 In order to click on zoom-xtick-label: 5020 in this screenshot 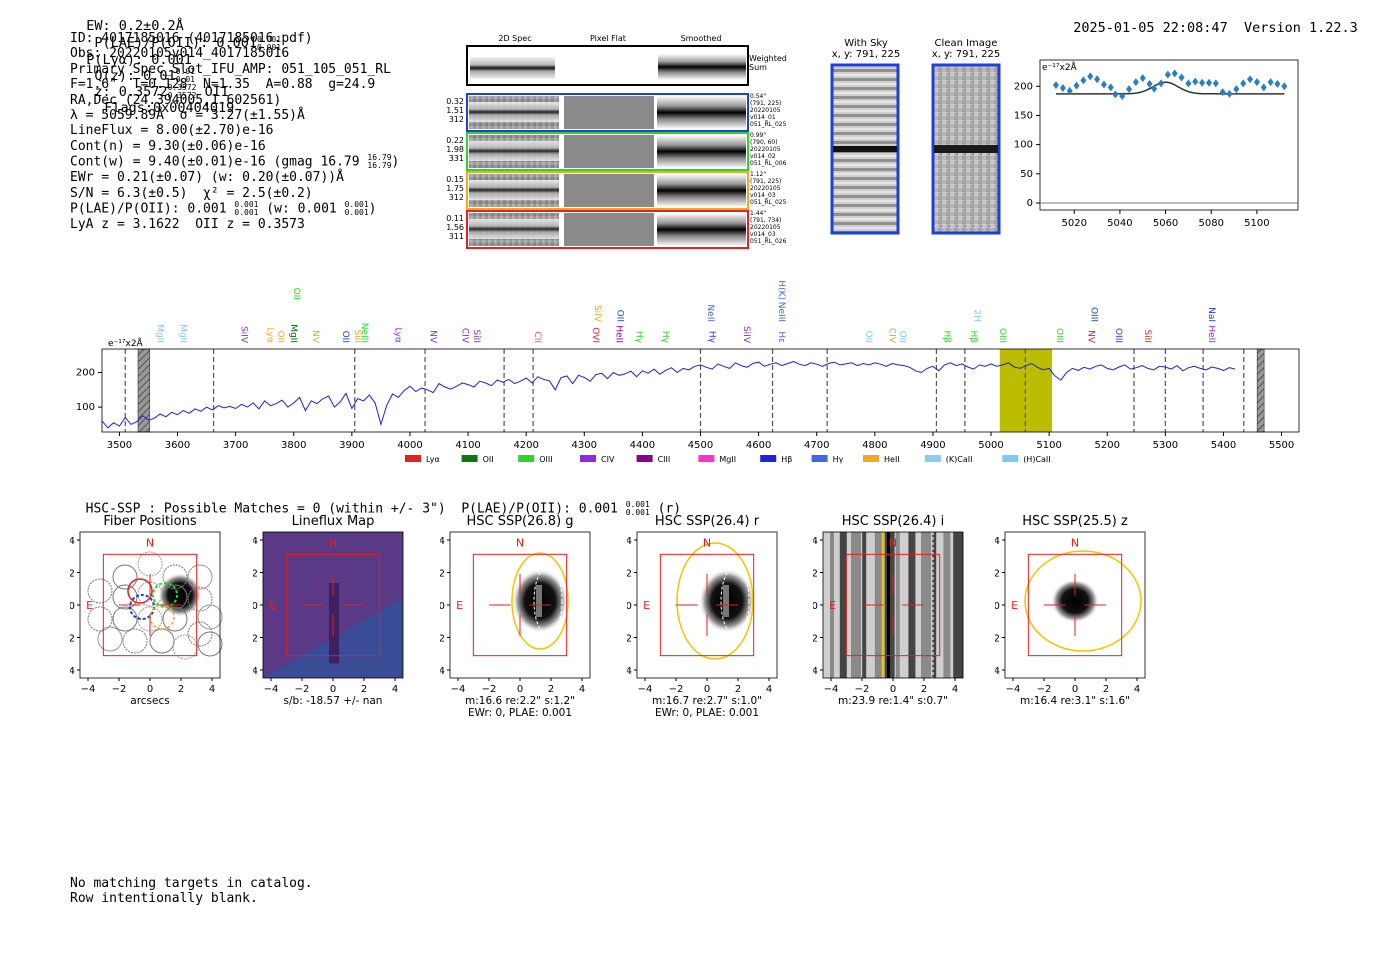, I will do `click(1074, 223)`.